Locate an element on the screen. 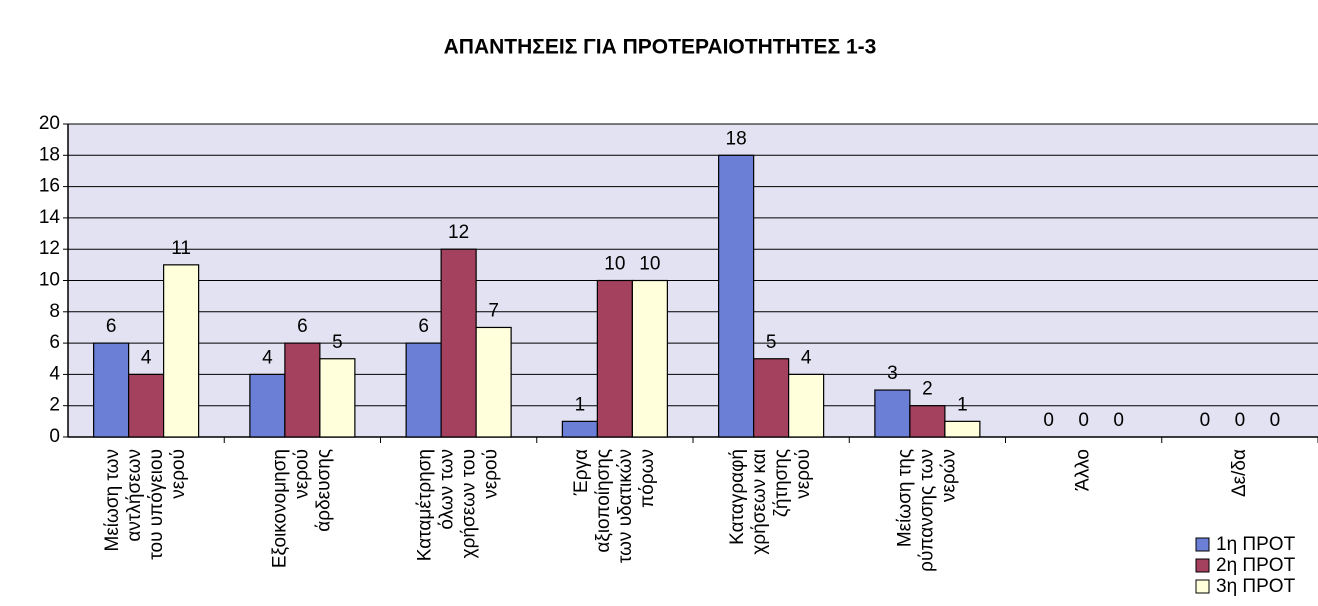 Image resolution: width=1318 pixels, height=606 pixels. x-tick-label-line: Έργα is located at coordinates (581, 472).